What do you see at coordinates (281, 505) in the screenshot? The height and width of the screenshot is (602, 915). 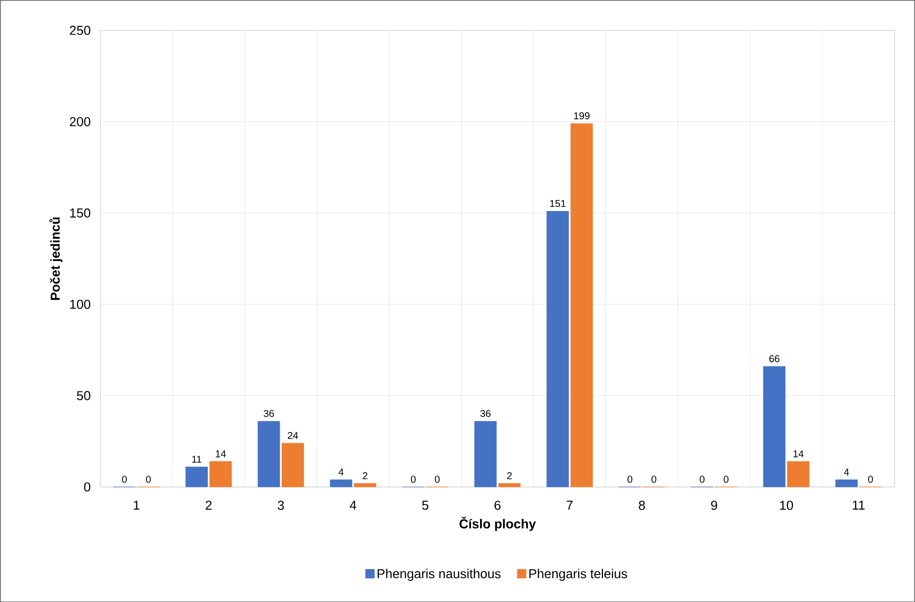 I see `x-tick-label: 3` at bounding box center [281, 505].